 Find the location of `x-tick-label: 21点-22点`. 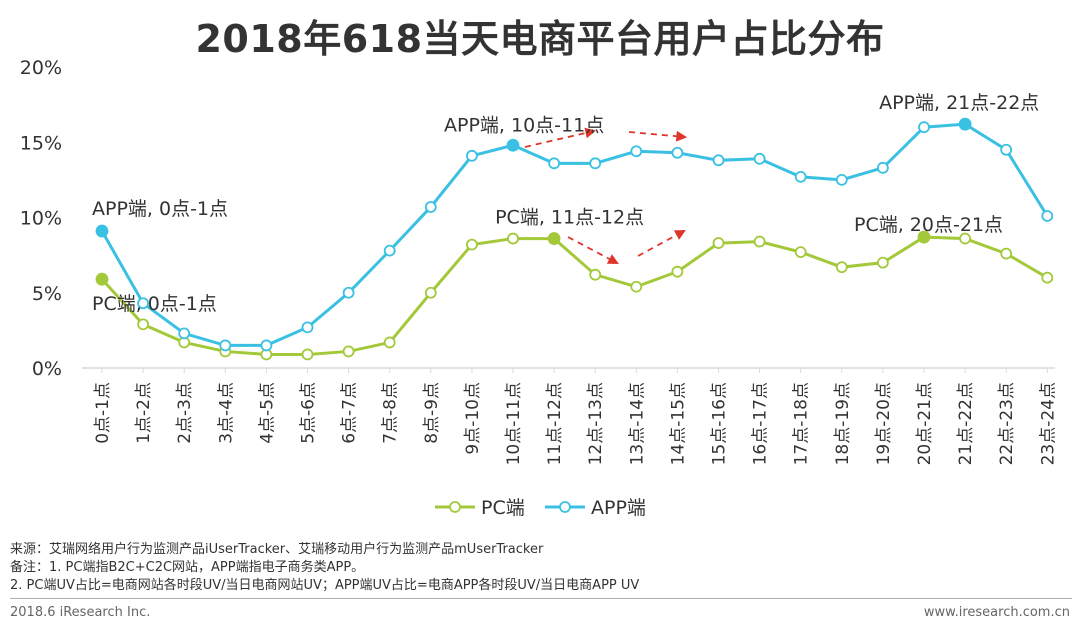

x-tick-label: 21点-22点 is located at coordinates (966, 423).